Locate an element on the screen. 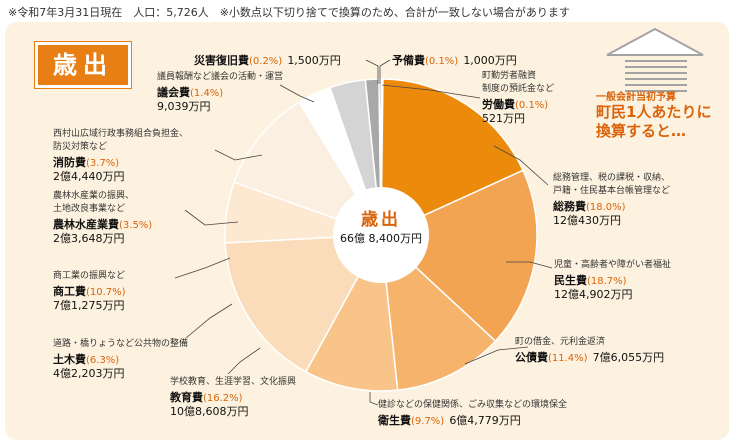 The height and width of the screenshot is (445, 734). eisei-desc1: 健診などの保健関係、ごみ収集などの環境保全 is located at coordinates (473, 405).